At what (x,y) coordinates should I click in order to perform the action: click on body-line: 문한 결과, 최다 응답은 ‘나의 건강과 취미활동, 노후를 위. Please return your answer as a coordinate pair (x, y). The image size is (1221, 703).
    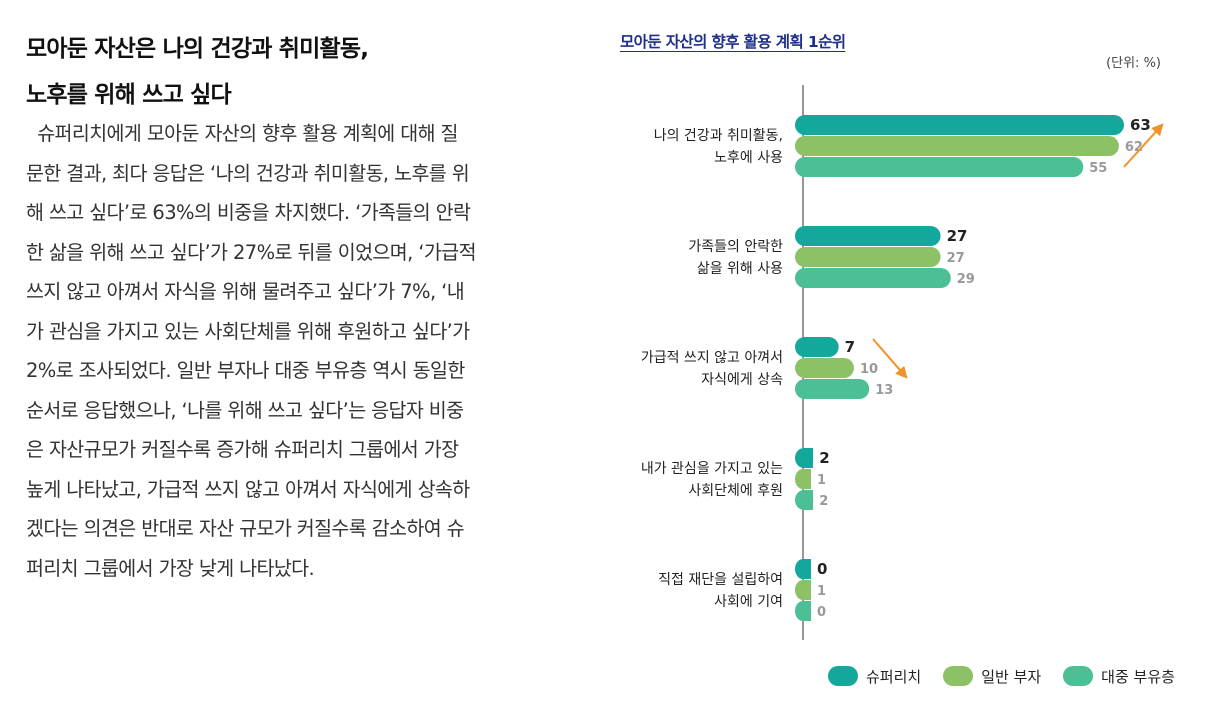
    Looking at the image, I should click on (248, 173).